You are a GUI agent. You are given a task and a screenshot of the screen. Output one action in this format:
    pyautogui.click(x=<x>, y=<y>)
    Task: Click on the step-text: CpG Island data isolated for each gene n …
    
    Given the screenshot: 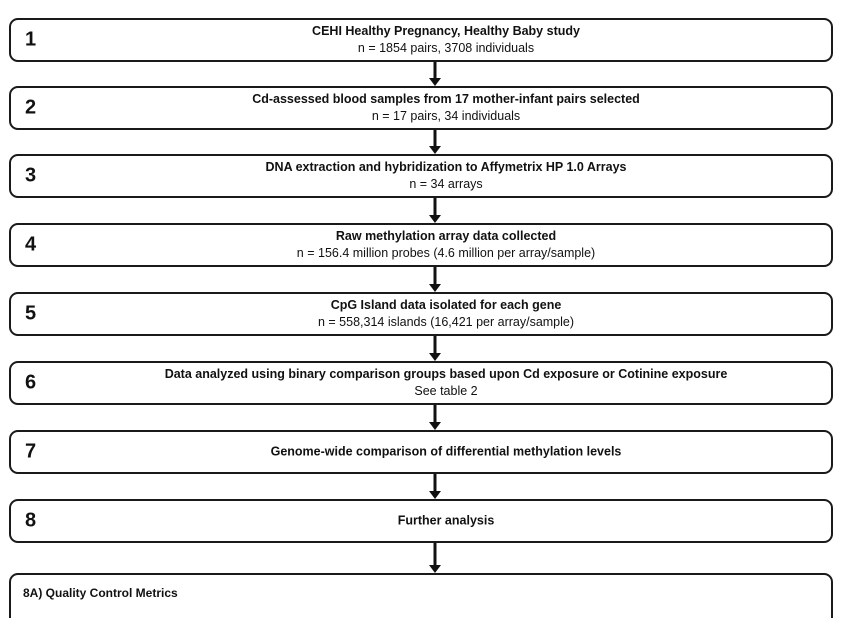 What is the action you would take?
    pyautogui.click(x=446, y=314)
    